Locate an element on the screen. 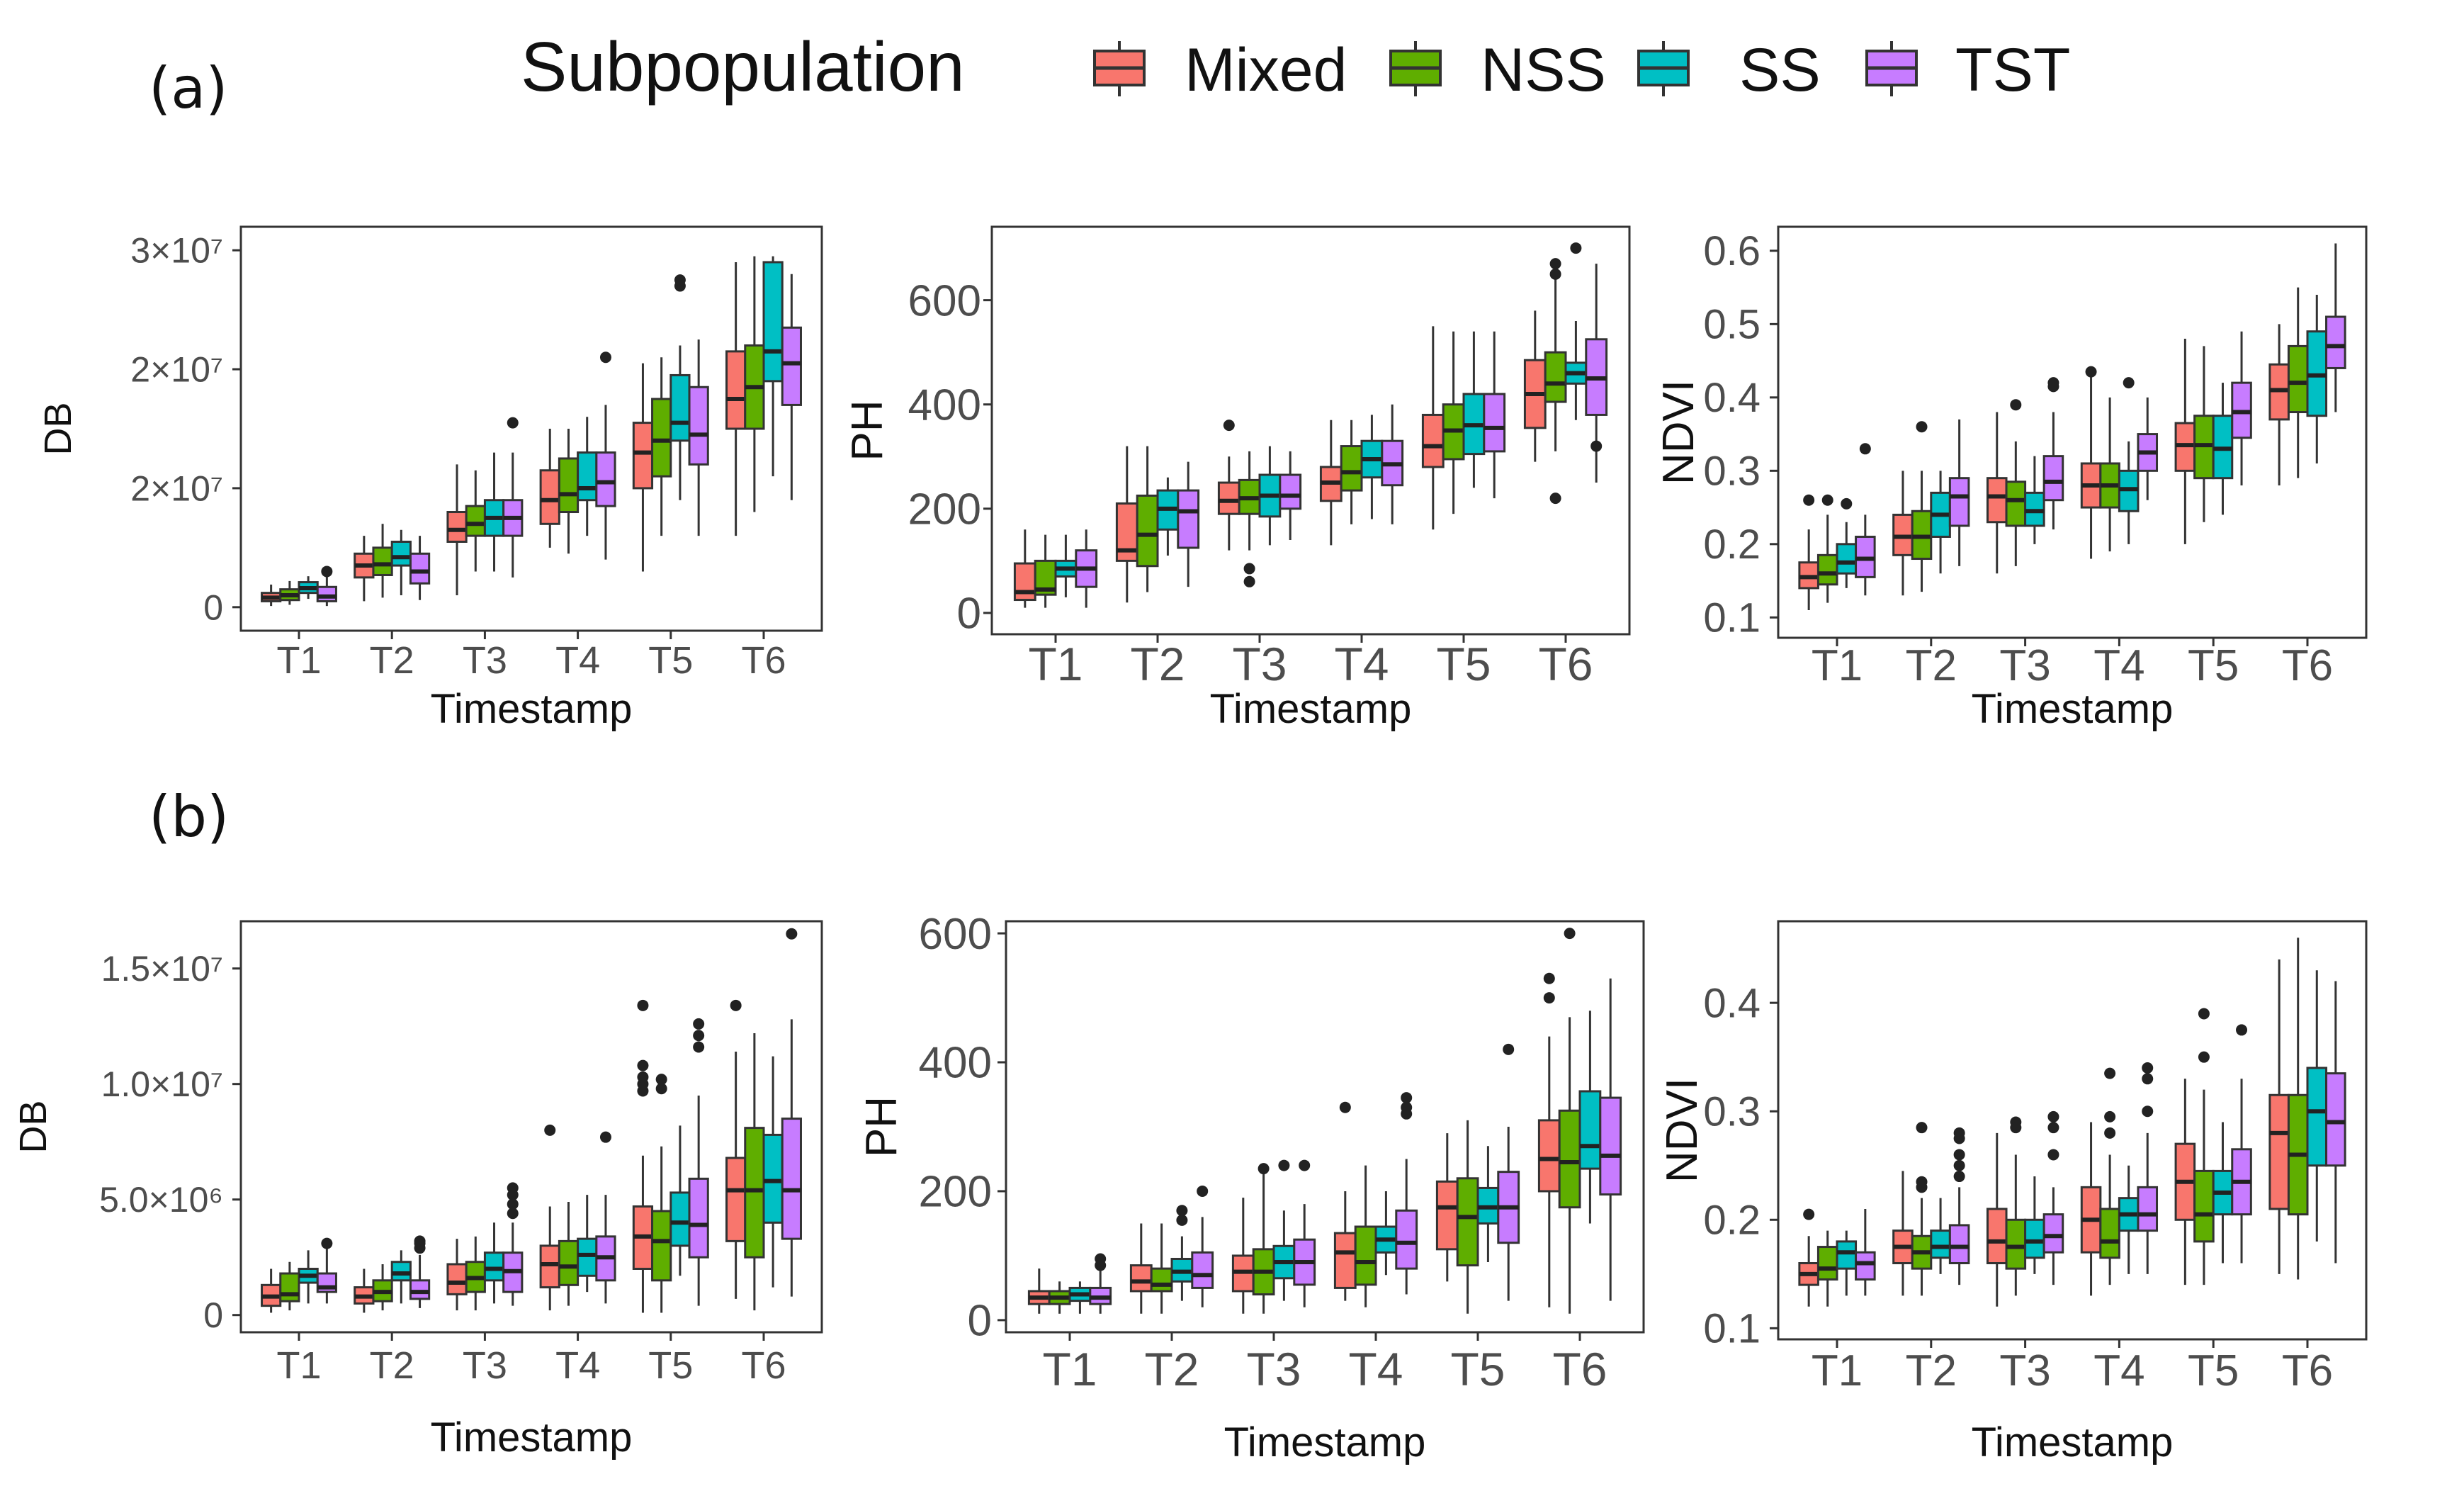 The width and height of the screenshot is (2464, 1508). legend-item-nss: NSS is located at coordinates (1497, 70).